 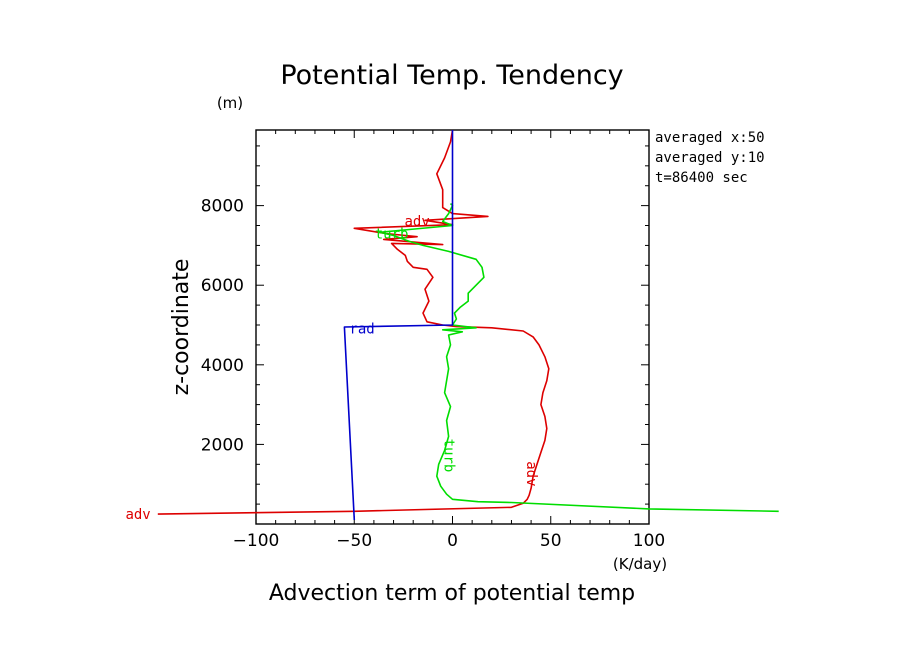 What do you see at coordinates (222, 286) in the screenshot?
I see `y-tick-label: 6000` at bounding box center [222, 286].